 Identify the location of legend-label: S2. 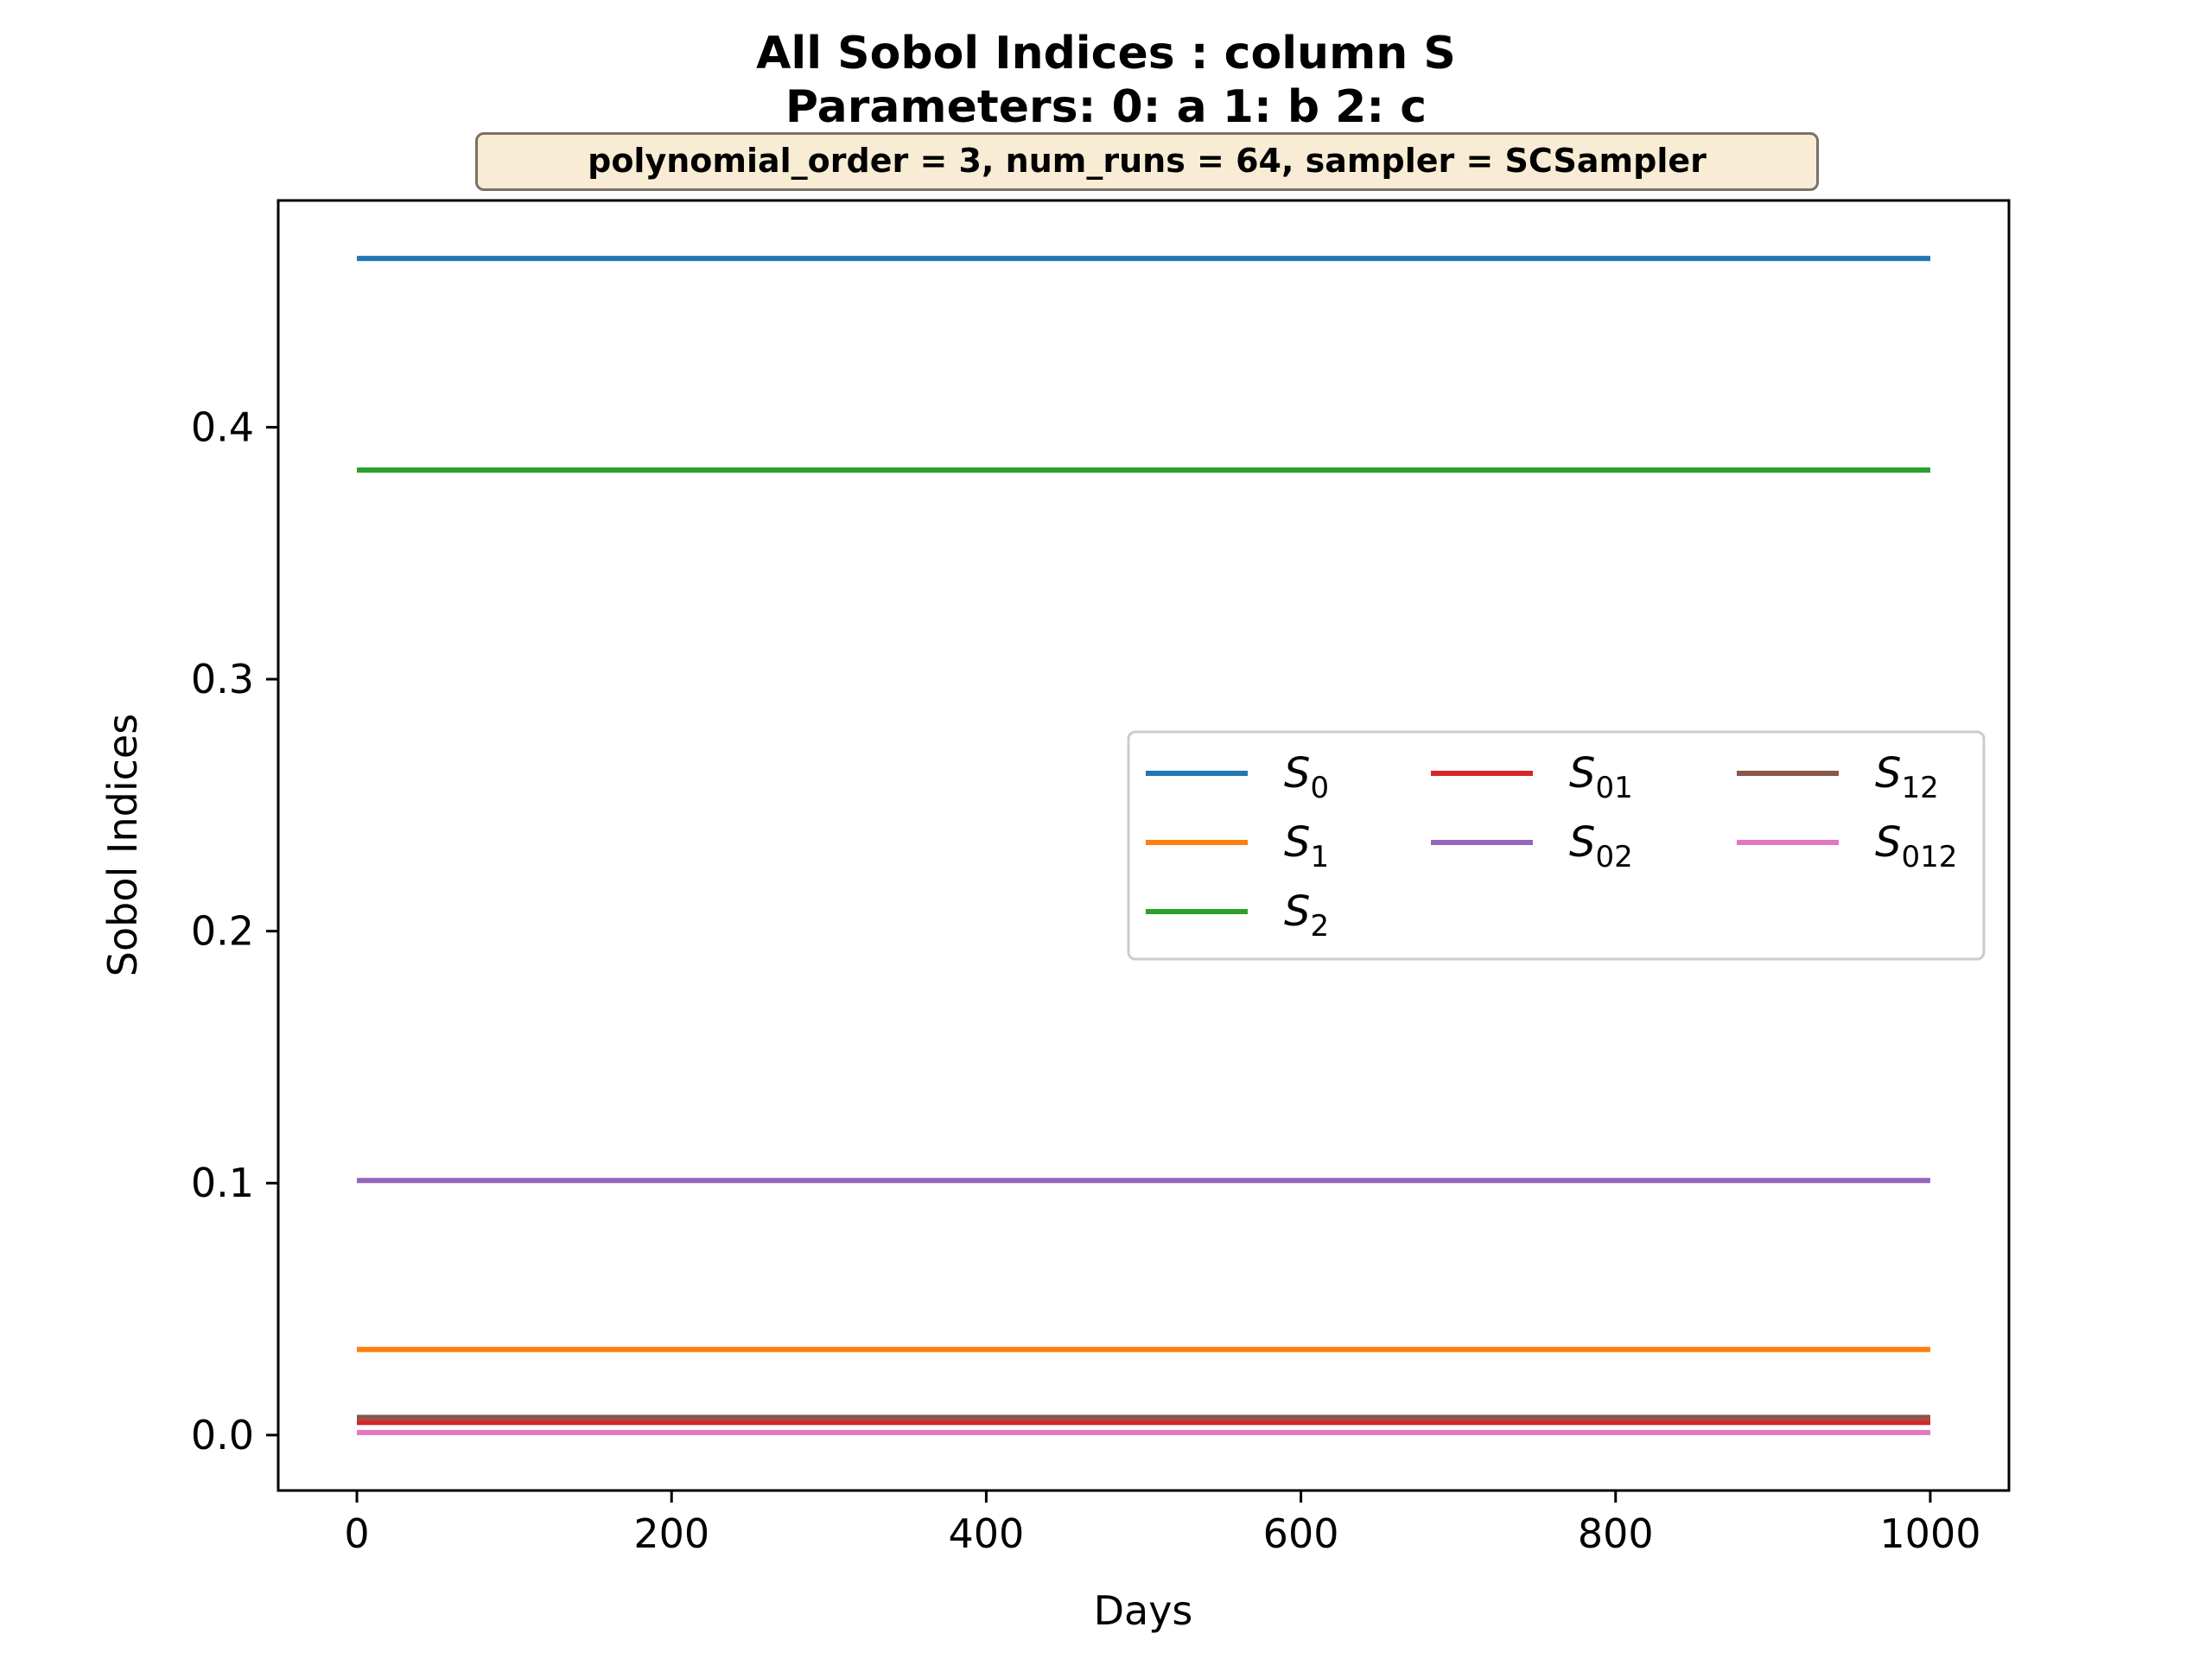
(1306, 915).